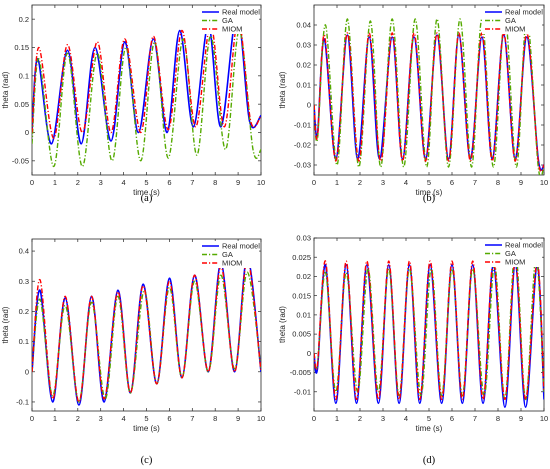 This screenshot has width=550, height=469. Describe the element at coordinates (24, 251) in the screenshot. I see `y-tick-label: 0.4` at that location.